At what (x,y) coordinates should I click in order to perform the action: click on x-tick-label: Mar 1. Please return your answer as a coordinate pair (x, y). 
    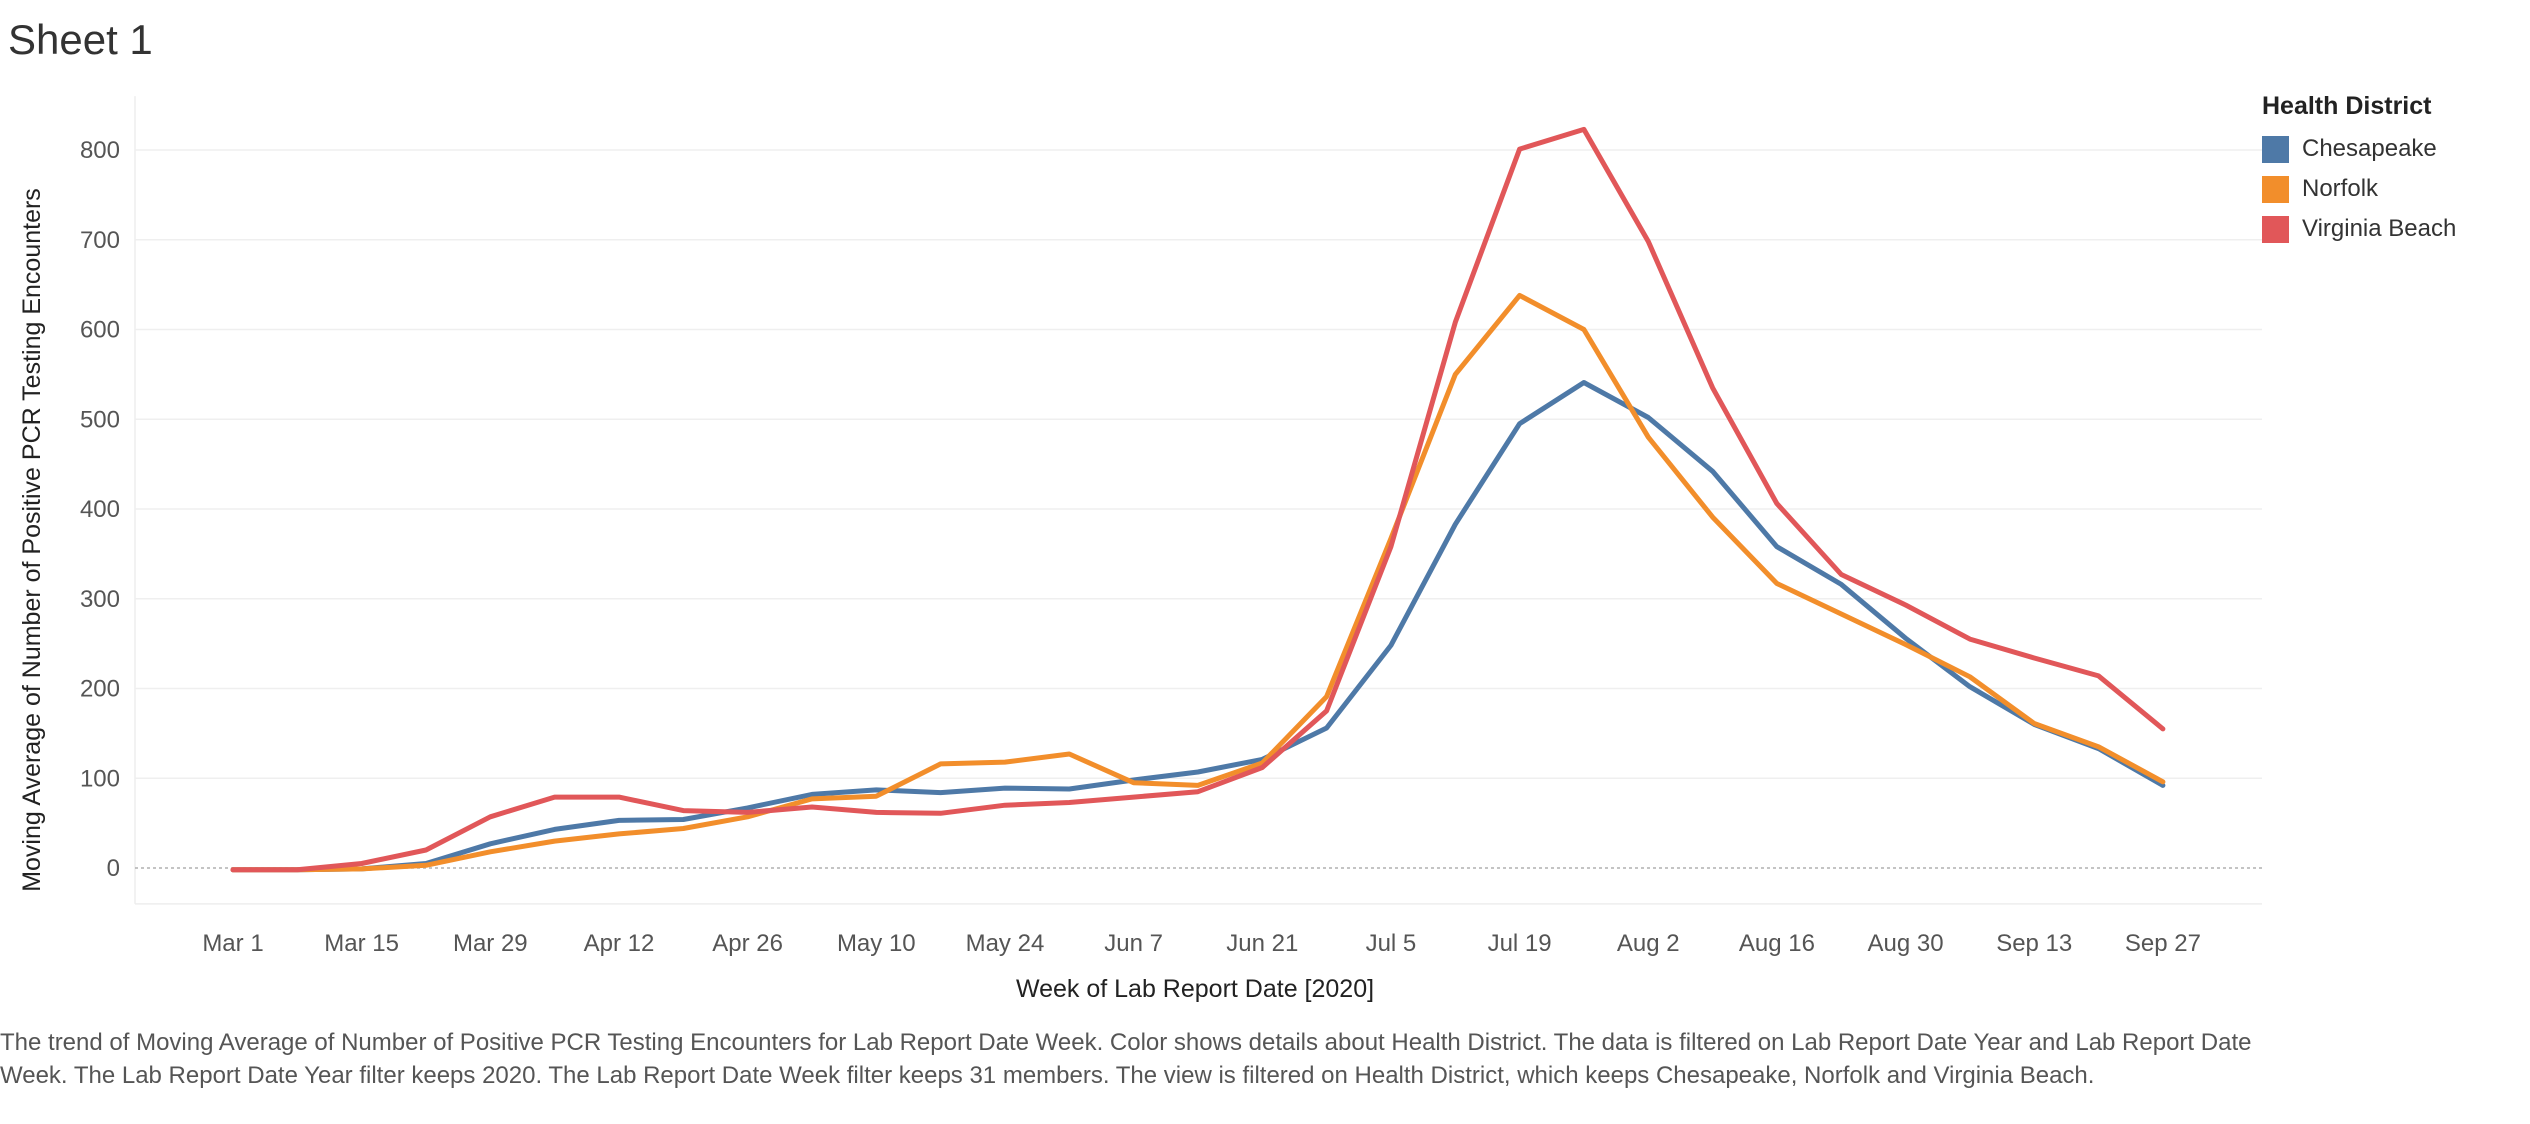
    Looking at the image, I should click on (232, 943).